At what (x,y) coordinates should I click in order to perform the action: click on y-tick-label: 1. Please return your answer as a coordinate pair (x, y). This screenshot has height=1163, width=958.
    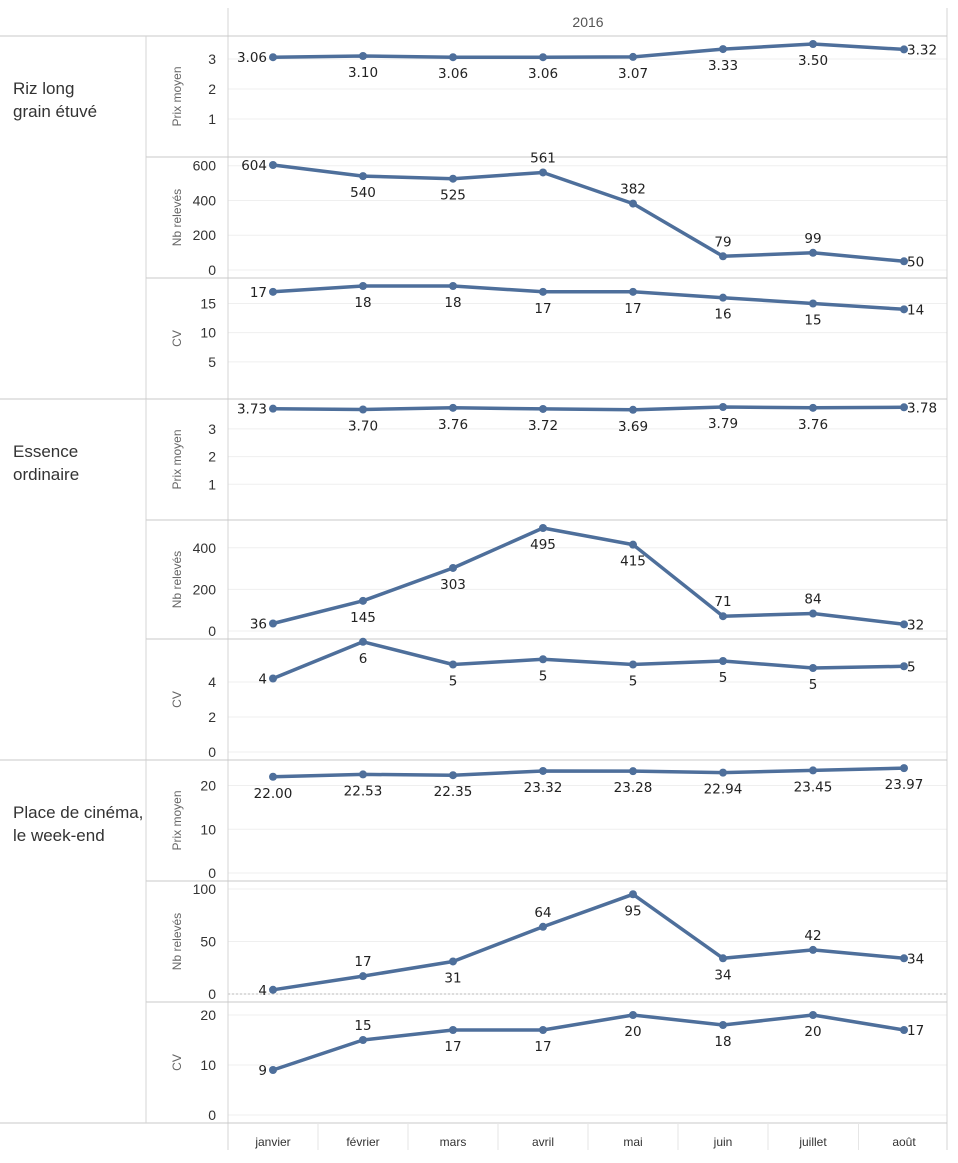
    Looking at the image, I should click on (212, 119).